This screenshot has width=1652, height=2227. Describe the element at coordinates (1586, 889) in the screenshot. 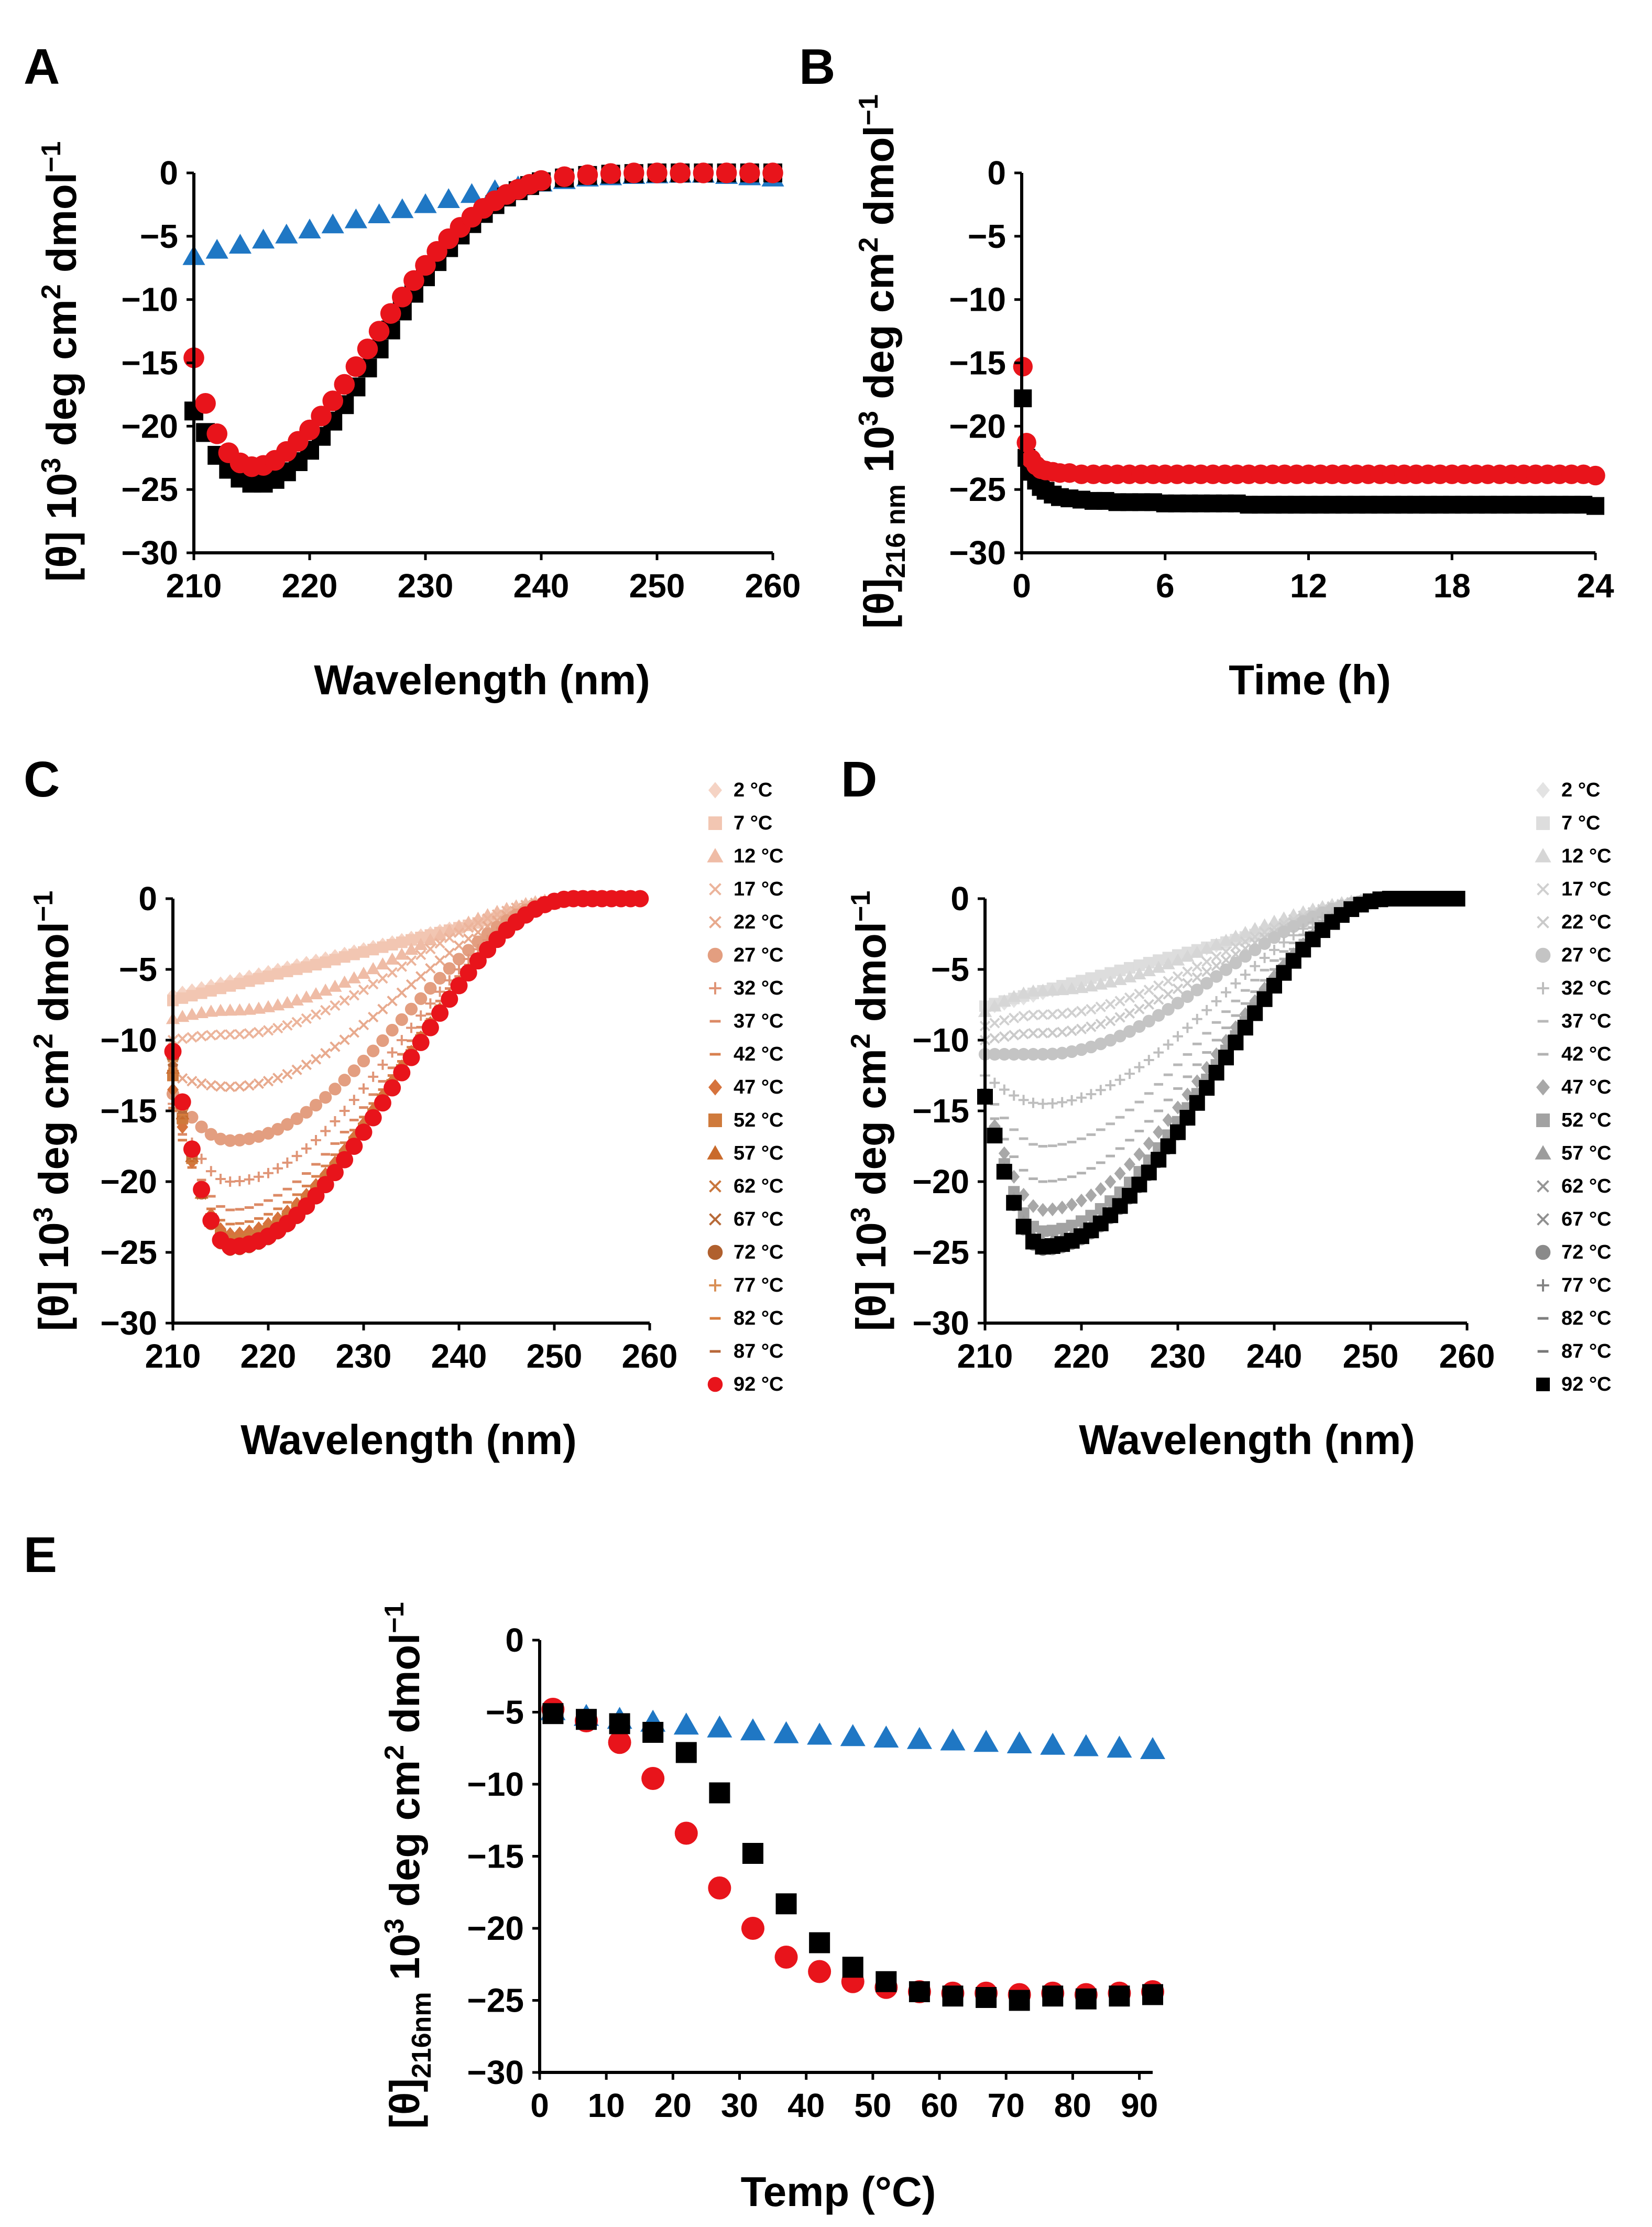

I see `legend-label: 17 °C` at that location.